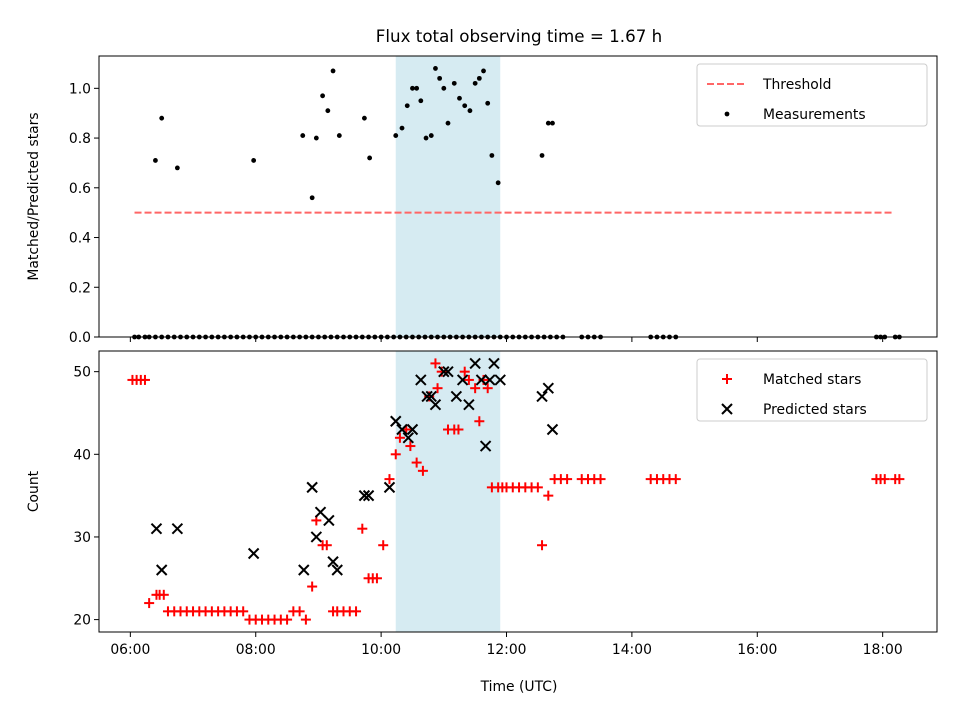  I want to click on y-tick-label: 0.8, so click(80, 139).